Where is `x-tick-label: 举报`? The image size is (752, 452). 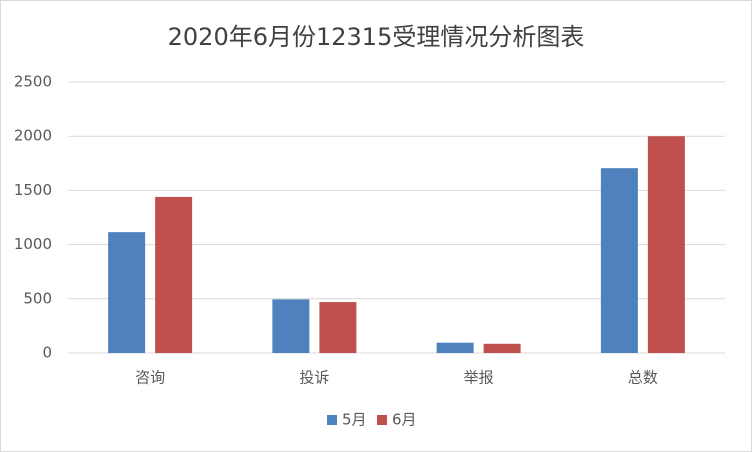 x-tick-label: 举报 is located at coordinates (479, 378).